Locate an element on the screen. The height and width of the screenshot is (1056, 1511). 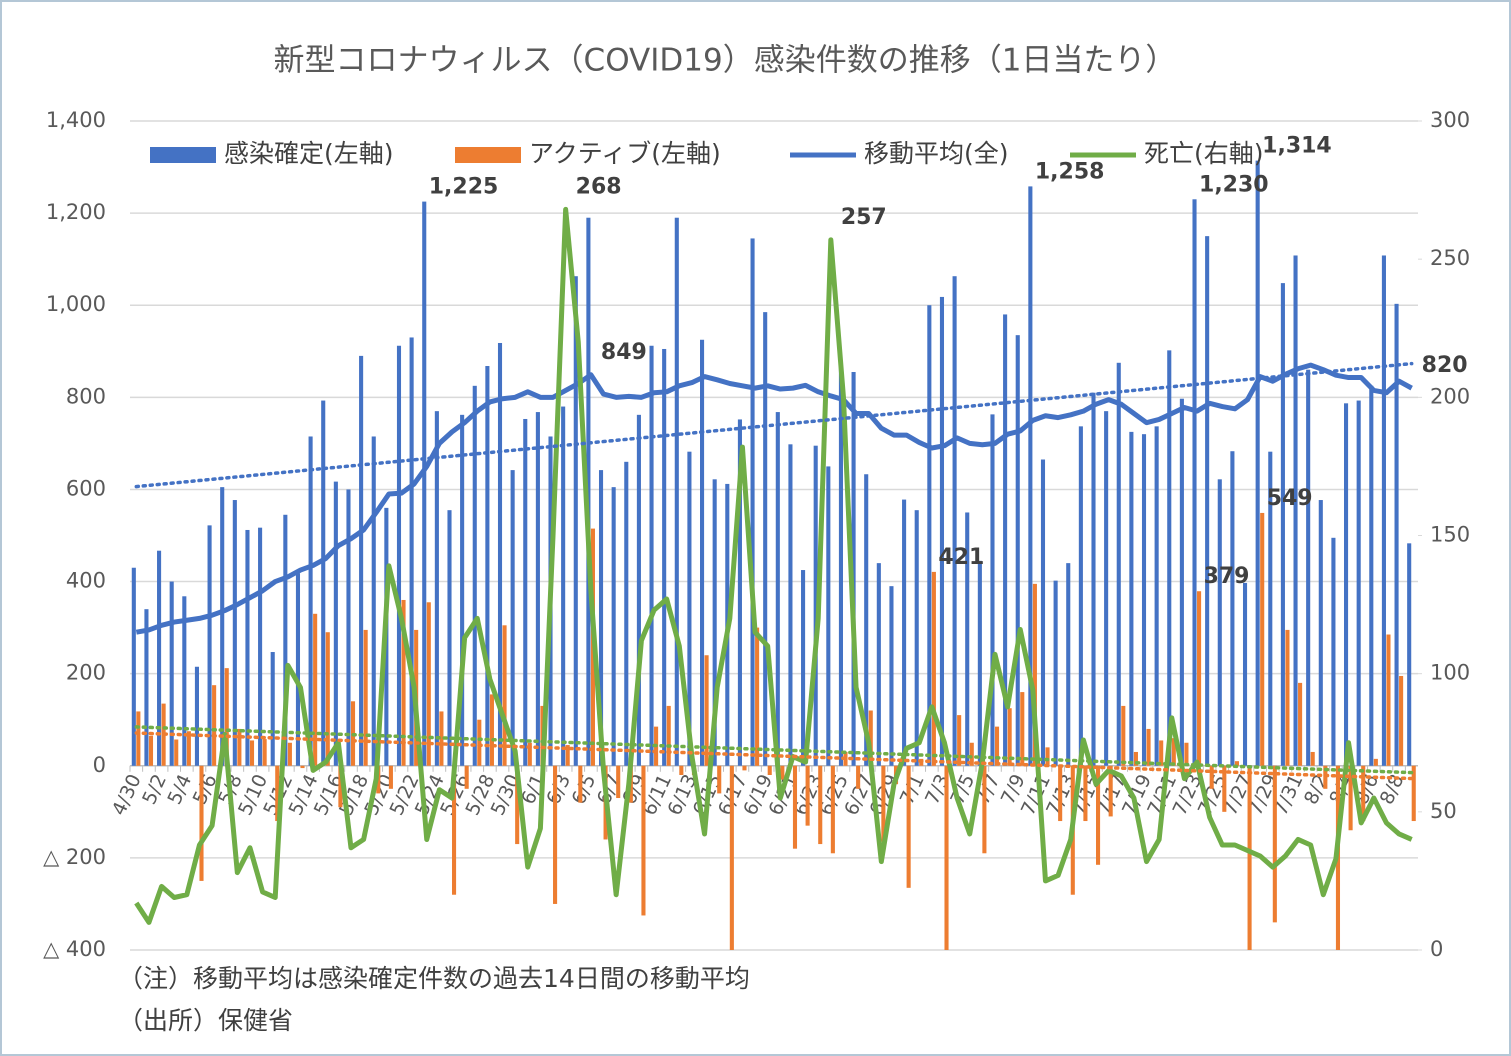
data-label: 1,314 is located at coordinates (1297, 146).